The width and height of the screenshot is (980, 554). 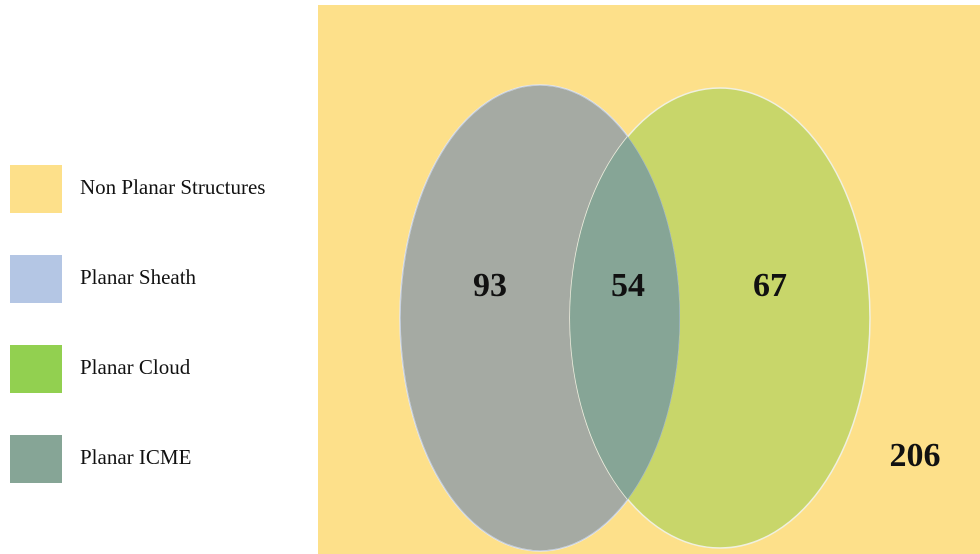 I want to click on legend-label: Planar ICME, so click(x=135, y=457).